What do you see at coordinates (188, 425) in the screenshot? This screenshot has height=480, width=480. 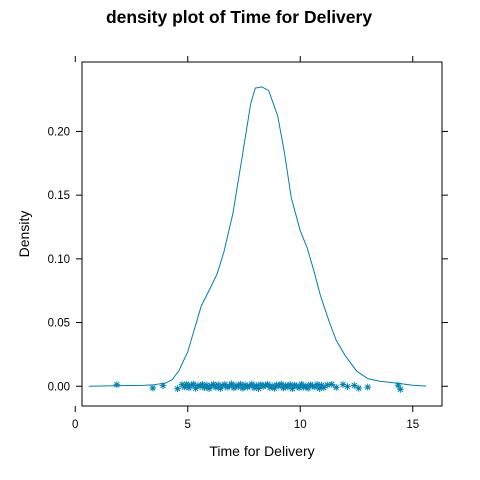 I see `x-tick-label: 5` at bounding box center [188, 425].